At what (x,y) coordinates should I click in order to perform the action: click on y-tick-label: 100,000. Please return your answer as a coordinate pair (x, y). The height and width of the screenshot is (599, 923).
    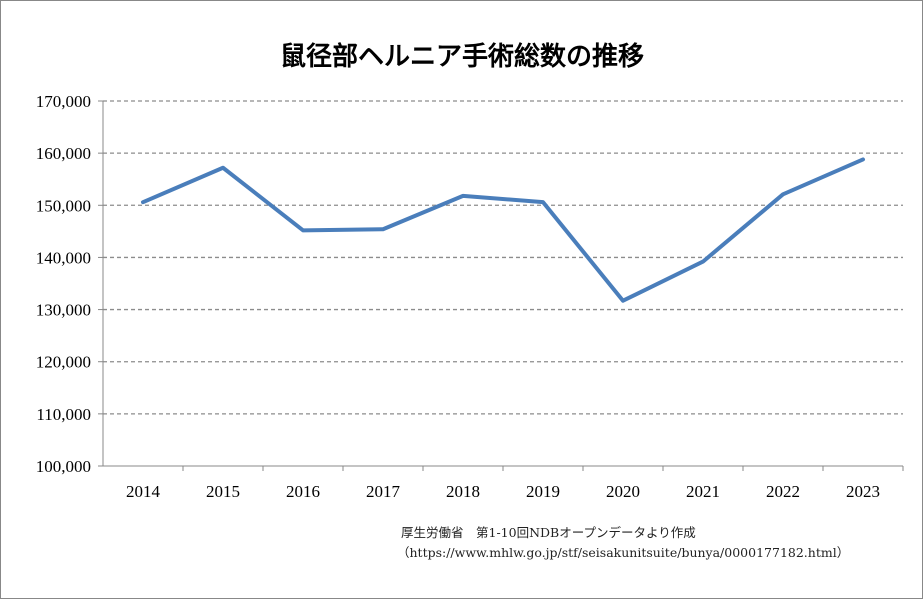
    Looking at the image, I should click on (63, 466).